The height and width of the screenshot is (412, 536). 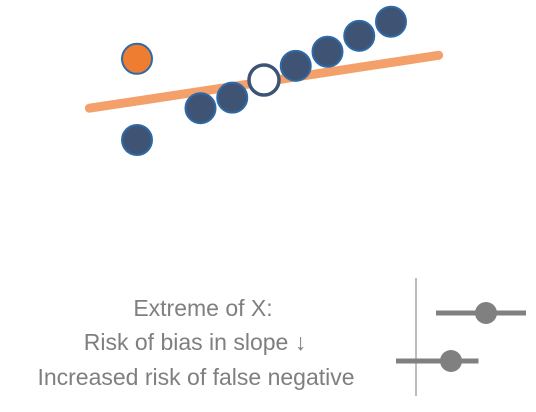 I want to click on forest-plot, so click(x=461, y=337).